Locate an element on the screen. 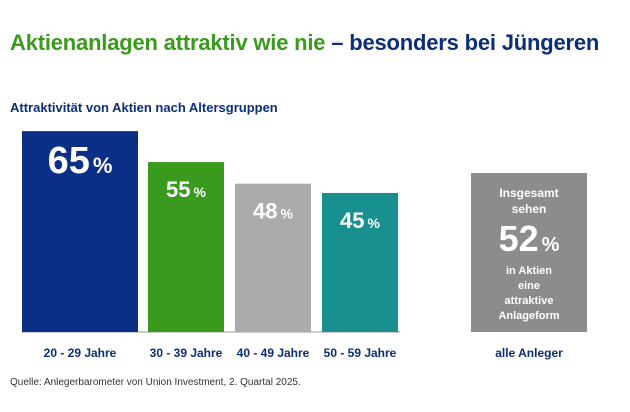  data-label-1: 65% is located at coordinates (80, 161).